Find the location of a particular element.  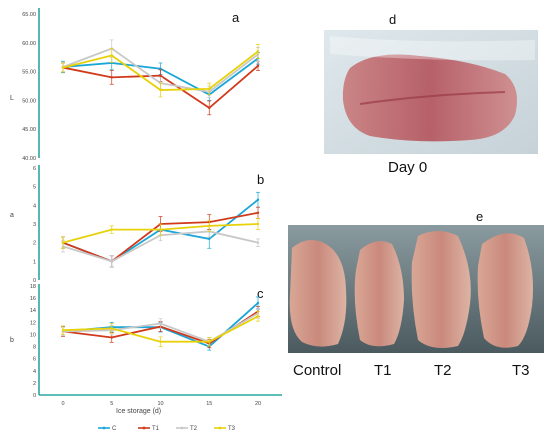

legend-marker-t2 is located at coordinates (182, 428).